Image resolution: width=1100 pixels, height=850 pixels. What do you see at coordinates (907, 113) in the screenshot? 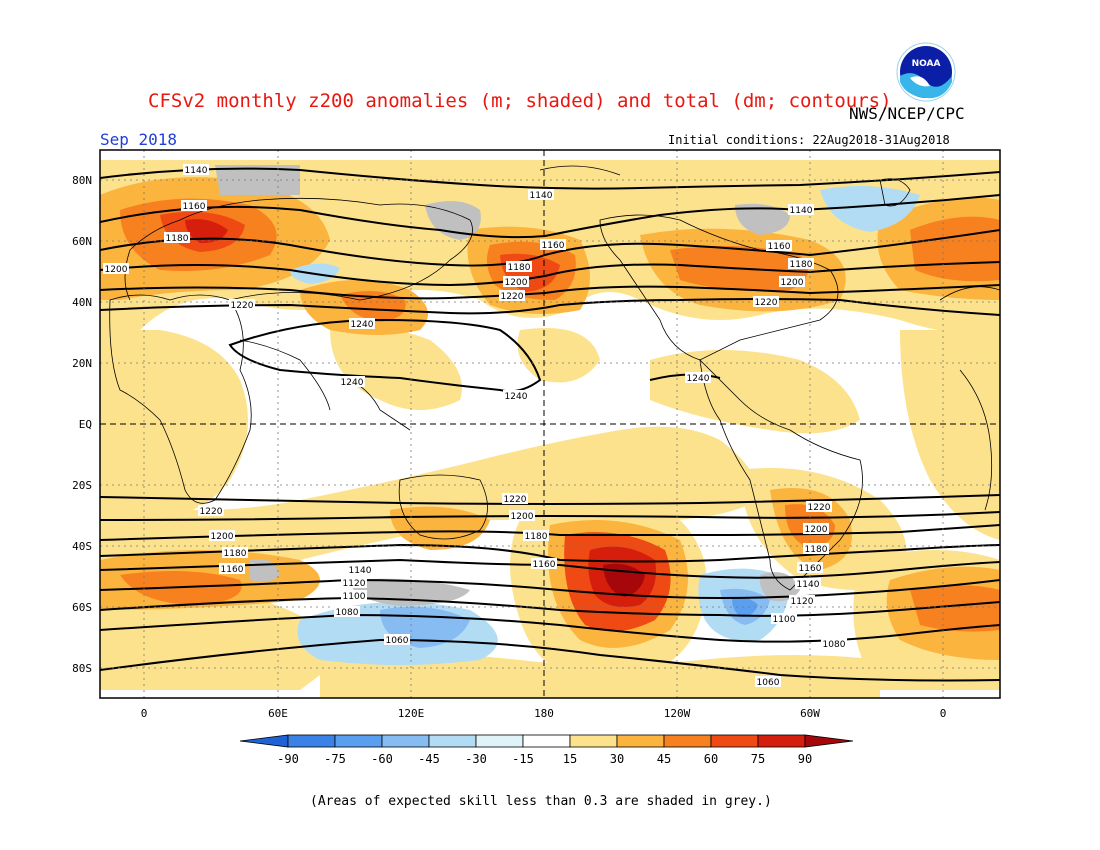
I see `agency-label: NWS/NCEP/CPC` at bounding box center [907, 113].